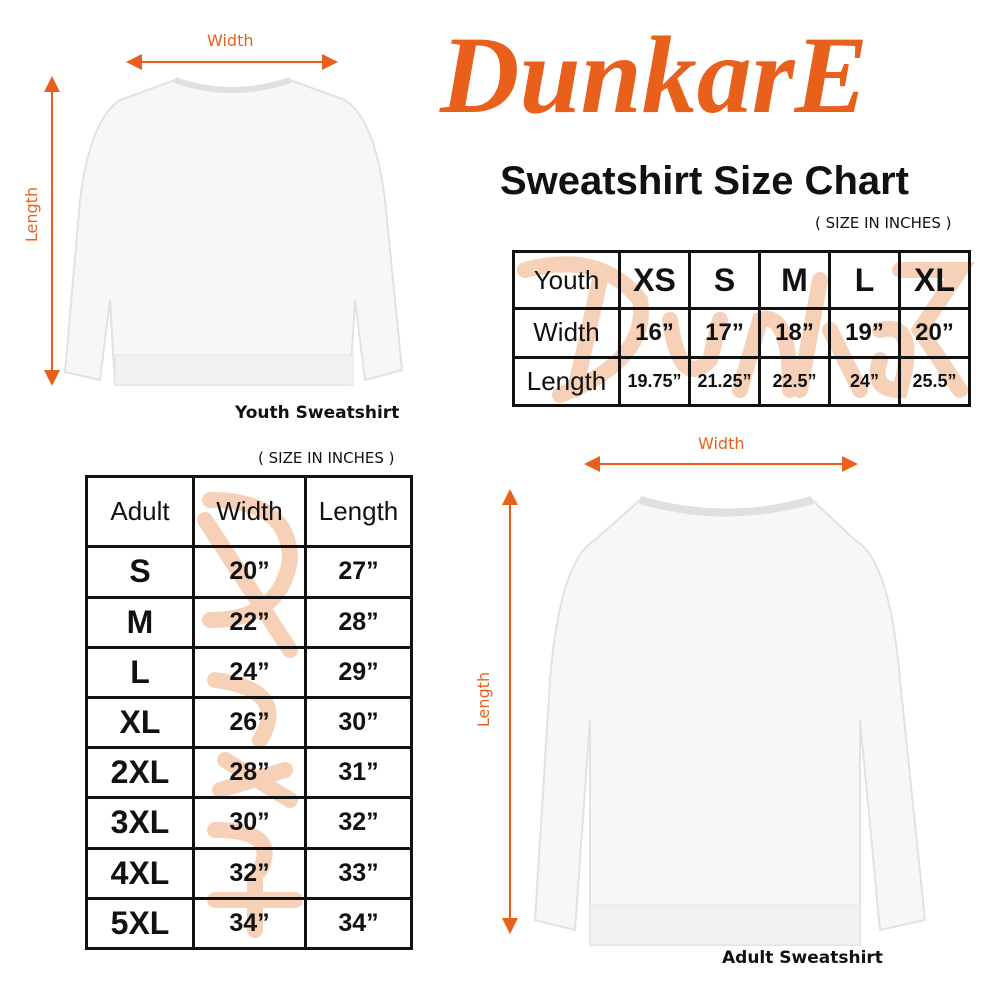 The image size is (1000, 1000). What do you see at coordinates (864, 333) in the screenshot?
I see `measurement-cell: 19”` at bounding box center [864, 333].